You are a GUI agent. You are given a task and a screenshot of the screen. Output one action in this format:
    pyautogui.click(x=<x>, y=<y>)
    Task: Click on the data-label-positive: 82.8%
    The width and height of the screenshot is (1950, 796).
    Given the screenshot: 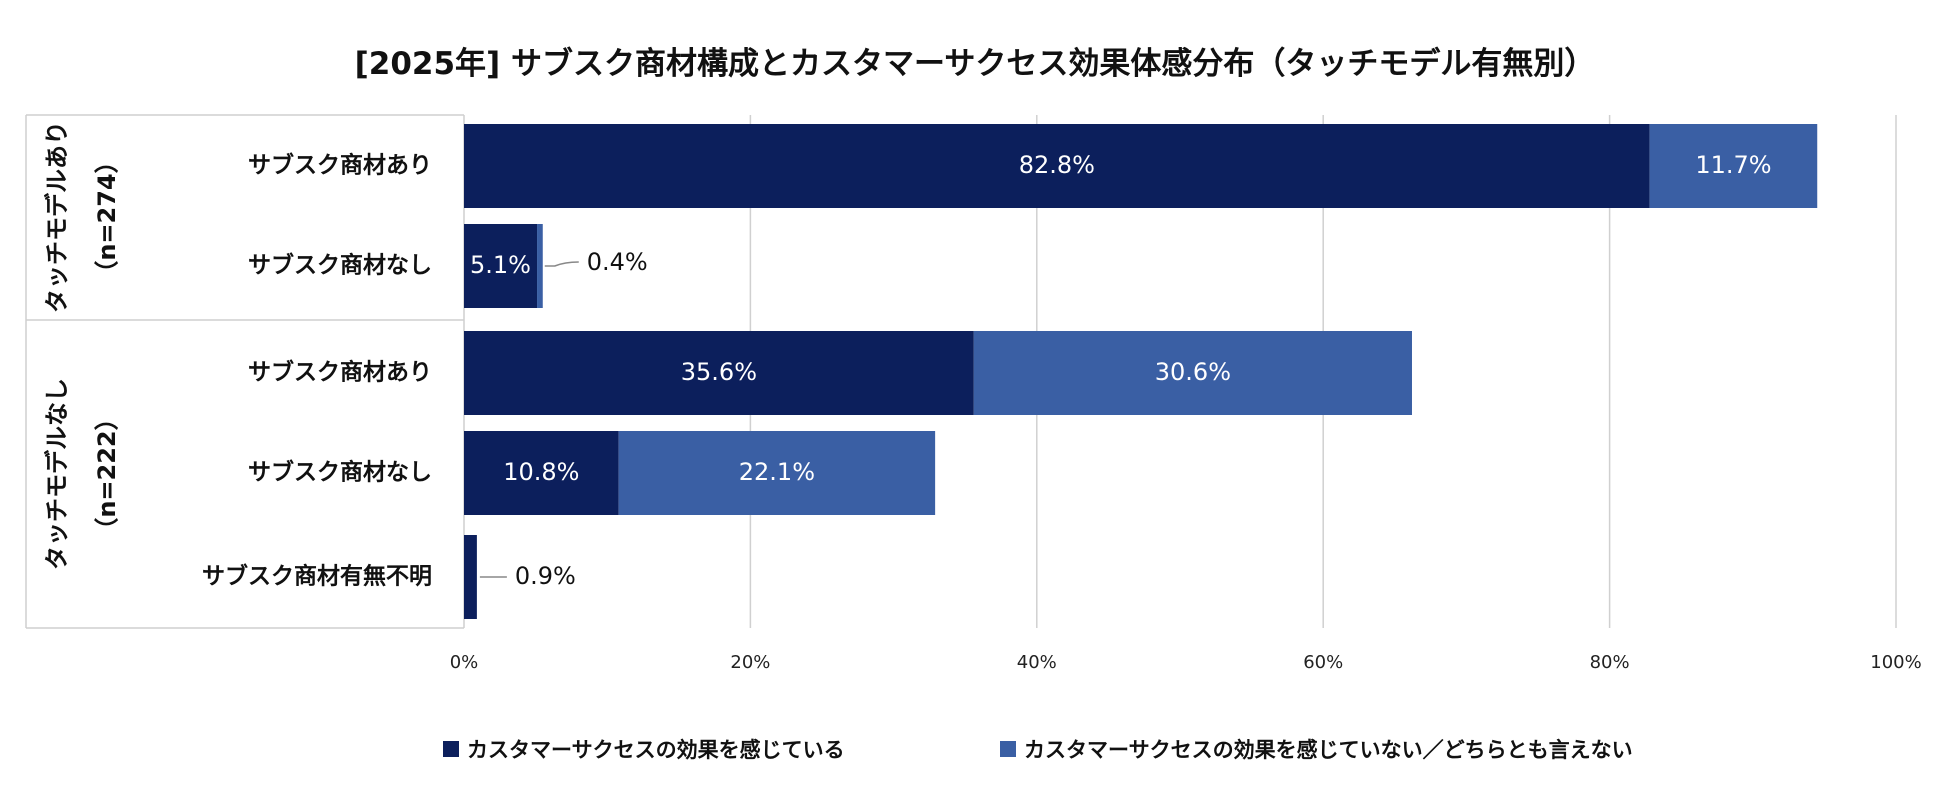 What is the action you would take?
    pyautogui.click(x=1057, y=165)
    